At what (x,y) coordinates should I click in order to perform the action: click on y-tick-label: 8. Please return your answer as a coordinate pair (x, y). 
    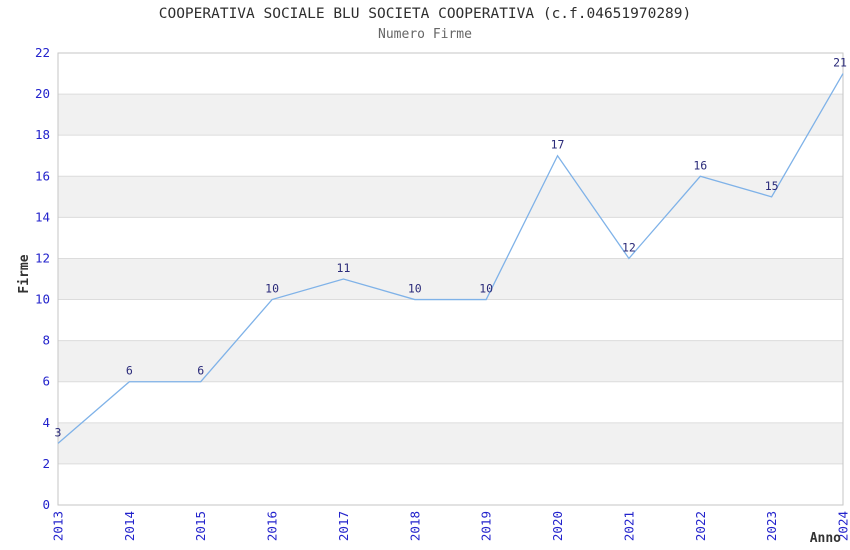
    Looking at the image, I should click on (46, 340).